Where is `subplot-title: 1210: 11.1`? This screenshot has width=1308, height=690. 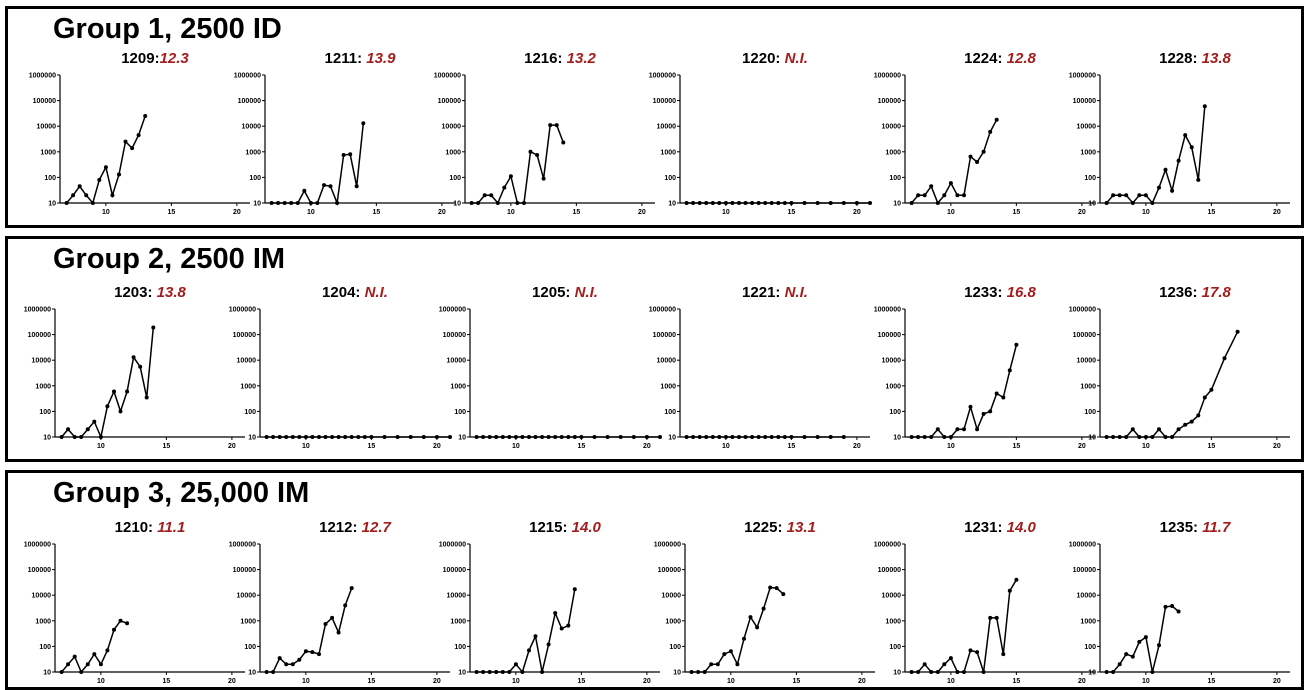 subplot-title: 1210: 11.1 is located at coordinates (150, 527).